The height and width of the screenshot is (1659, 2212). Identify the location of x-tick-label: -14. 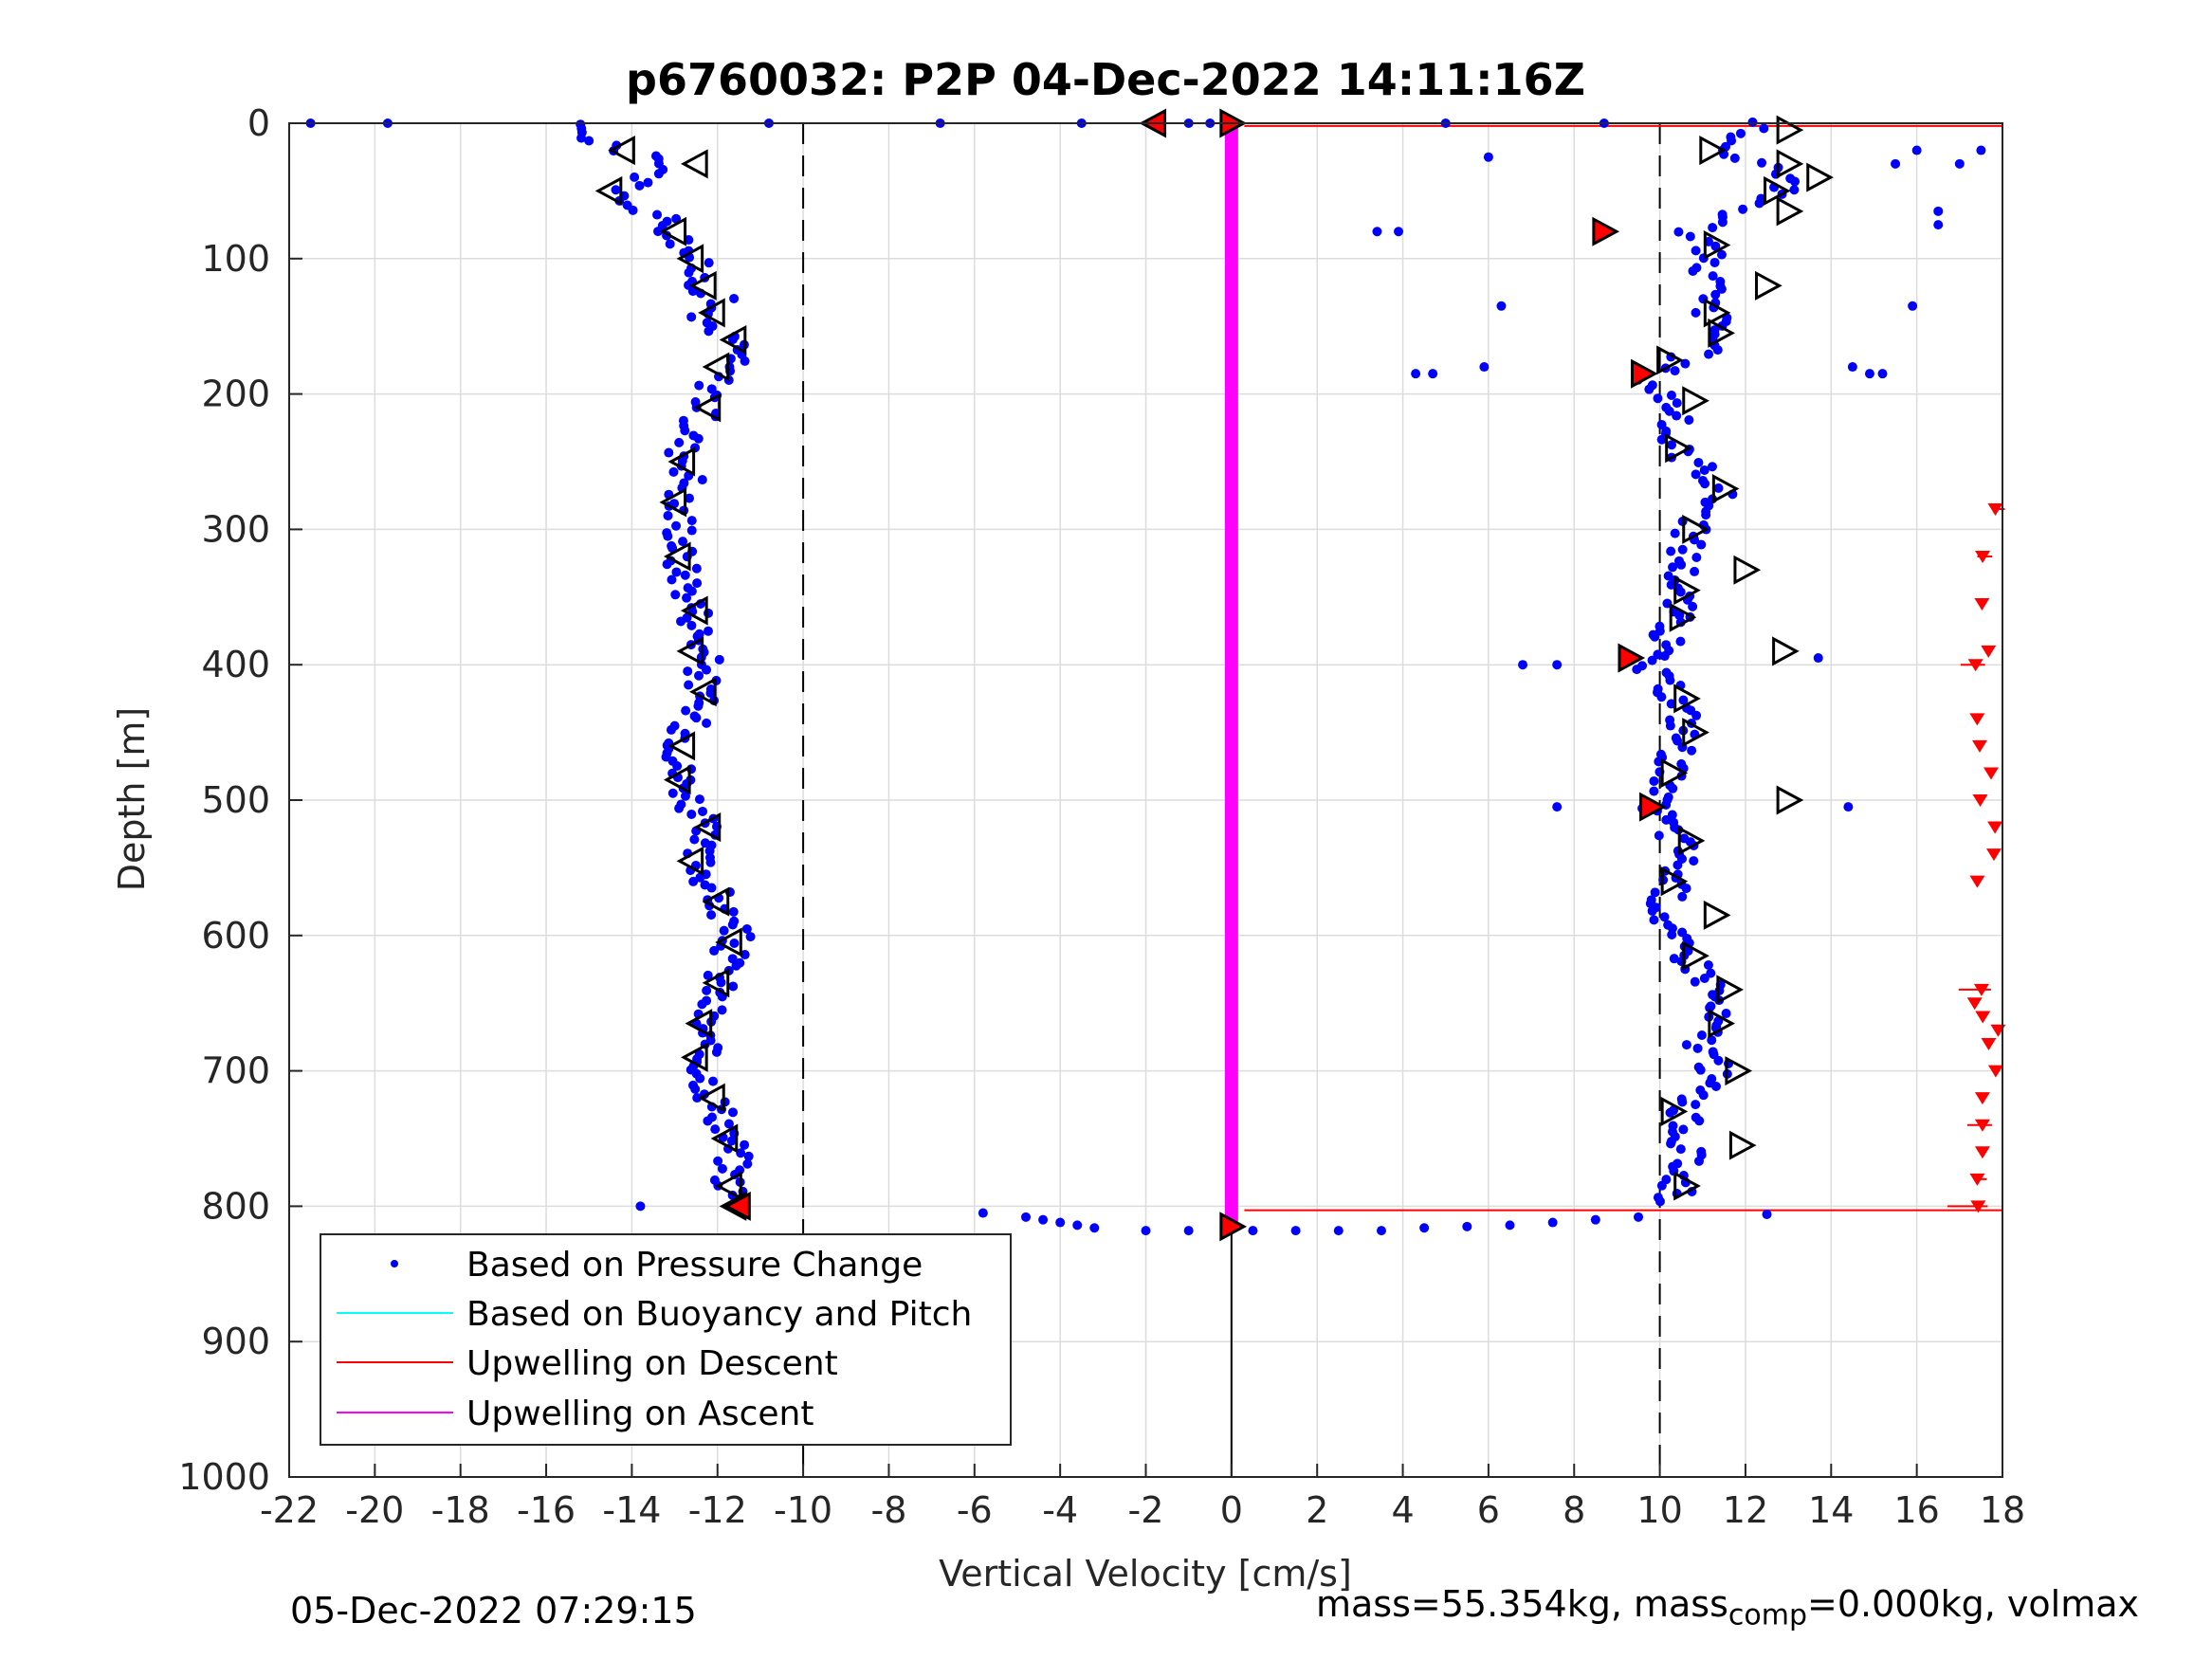
(631, 1510).